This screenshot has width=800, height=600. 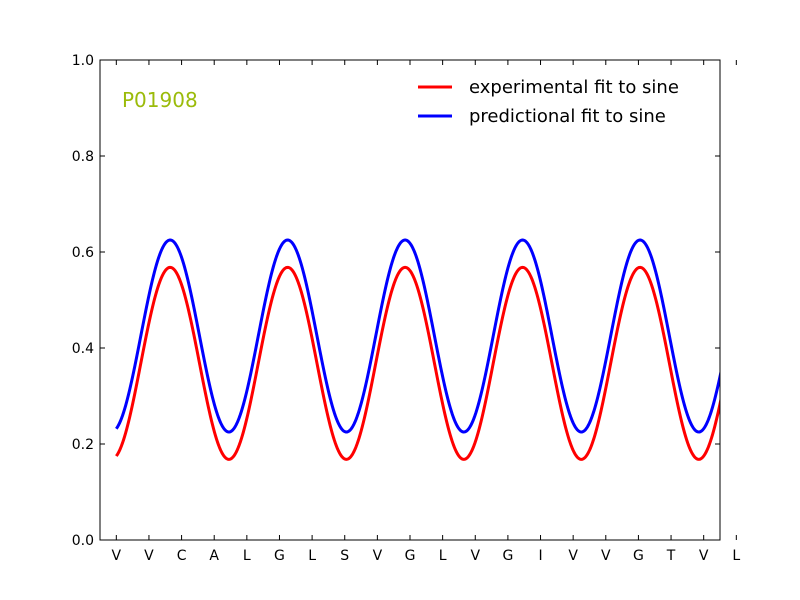 I want to click on y-tick-label: 0.4, so click(x=83, y=349).